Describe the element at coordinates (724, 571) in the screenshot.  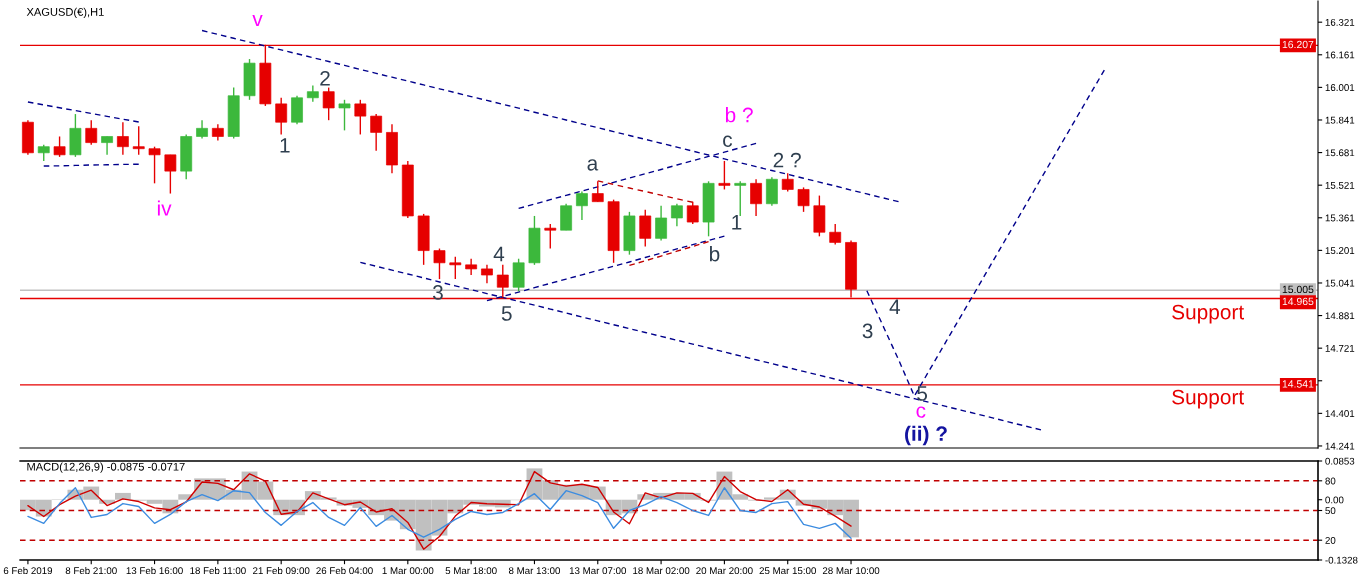
I see `x-tick-label: 20 Mar 20:00` at that location.